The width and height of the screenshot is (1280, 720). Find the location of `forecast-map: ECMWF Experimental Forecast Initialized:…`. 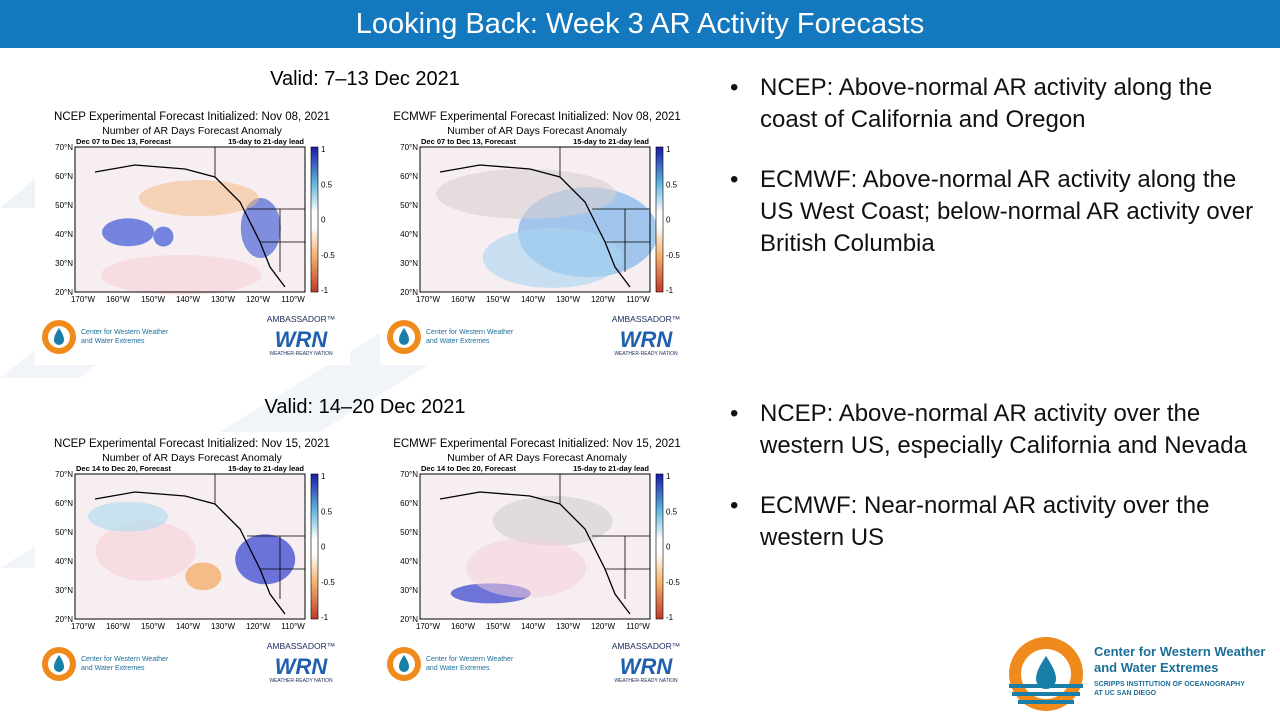

forecast-map: ECMWF Experimental Forecast Initialized:… is located at coordinates (534, 234).